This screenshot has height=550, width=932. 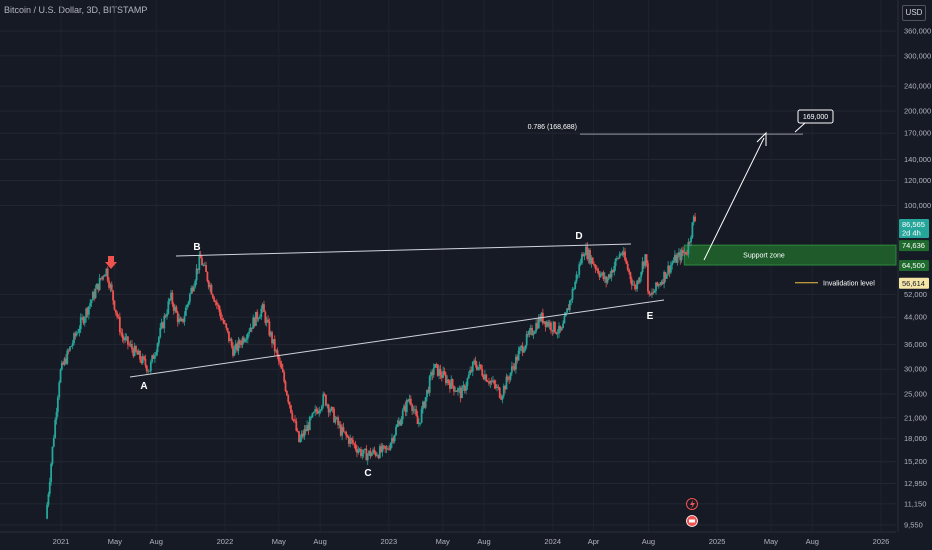 I want to click on x-tick-label: Aug, so click(x=812, y=541).